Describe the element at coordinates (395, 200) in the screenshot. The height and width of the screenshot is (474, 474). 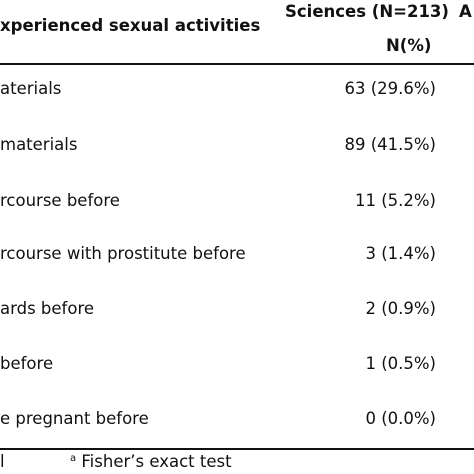
I see `row-value: 11 (5.2%)` at that location.